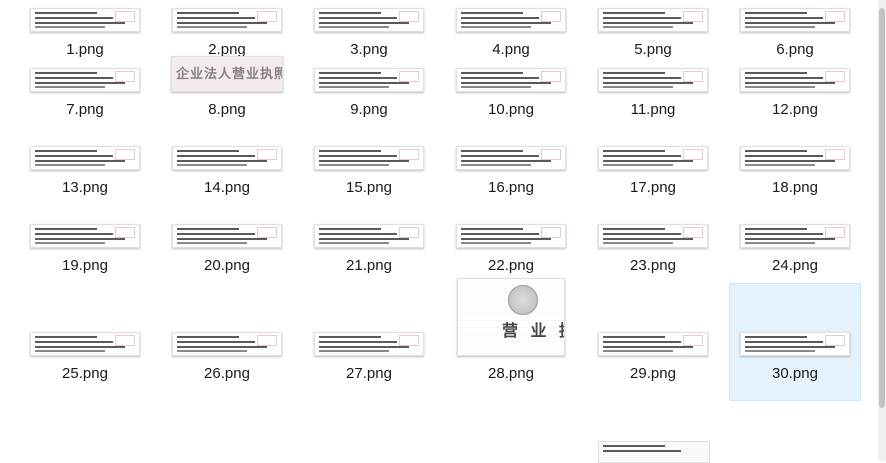 The width and height of the screenshot is (886, 463). What do you see at coordinates (369, 373) in the screenshot?
I see `file-name-label: 27.png` at bounding box center [369, 373].